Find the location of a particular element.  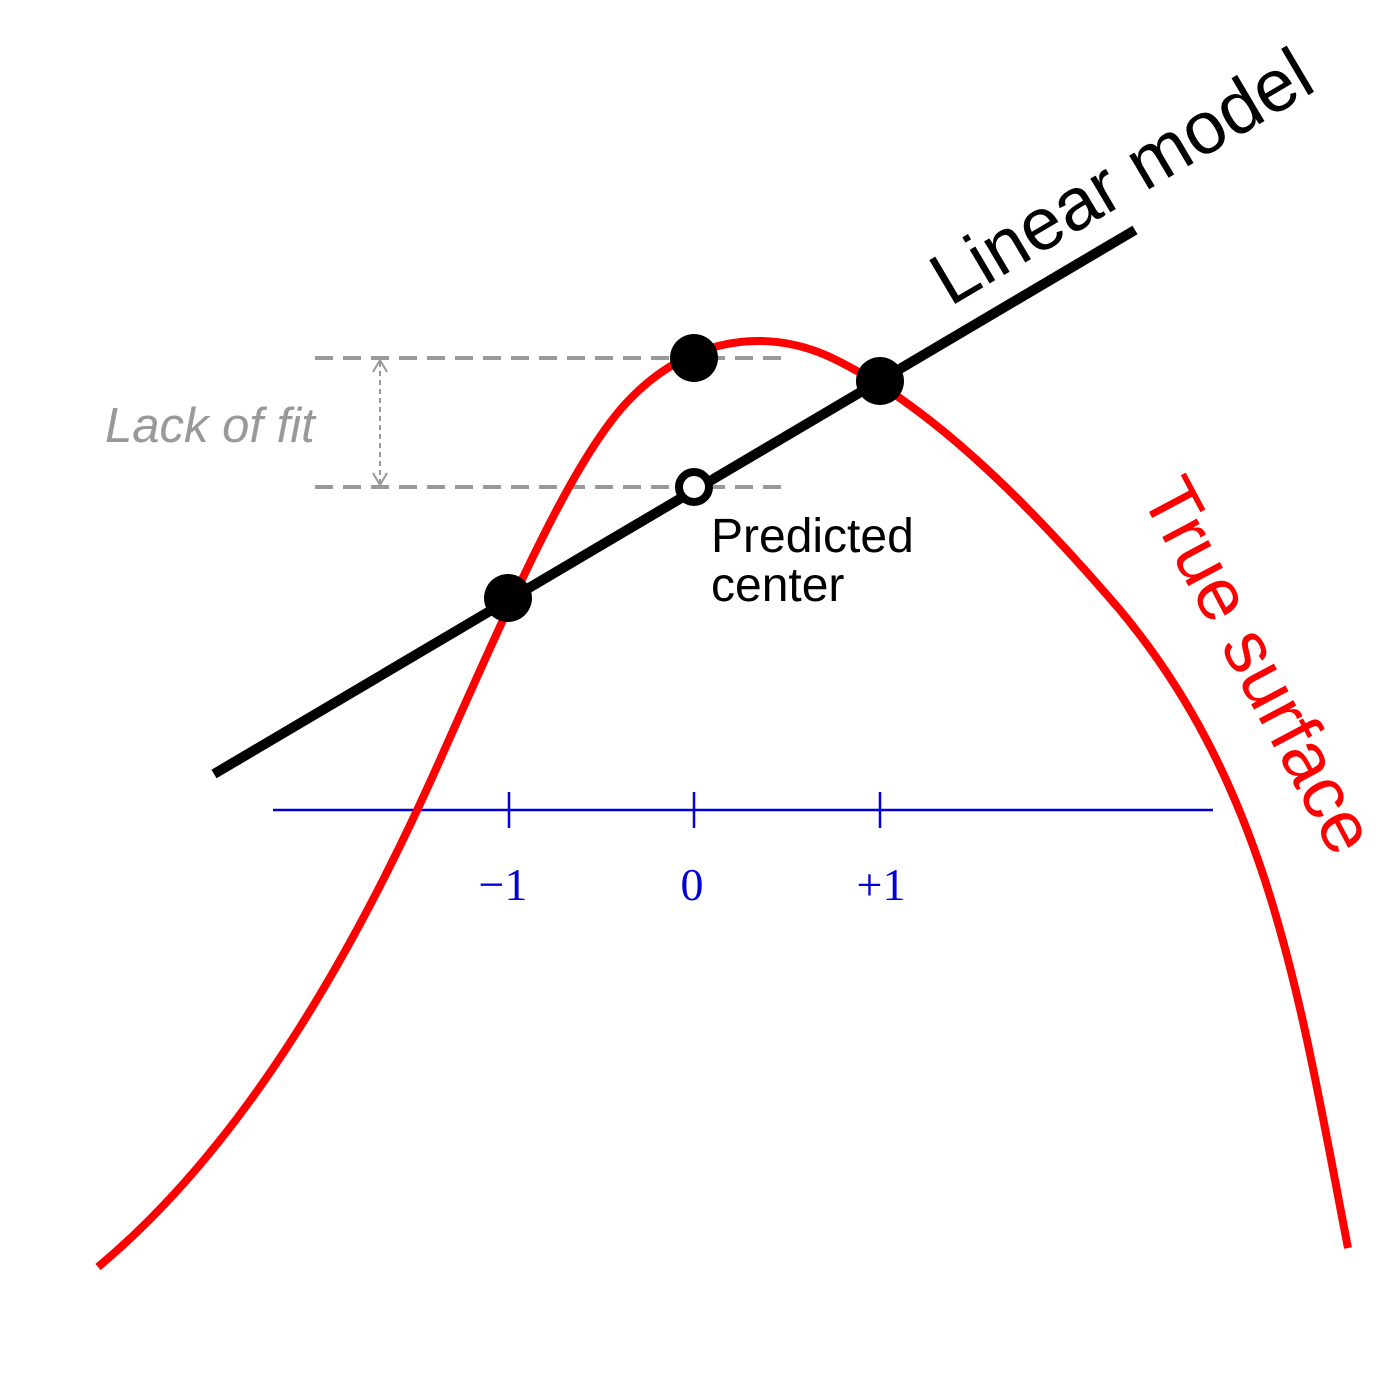

lack-of-fit-arrowhead-bottom is located at coordinates (380, 479).